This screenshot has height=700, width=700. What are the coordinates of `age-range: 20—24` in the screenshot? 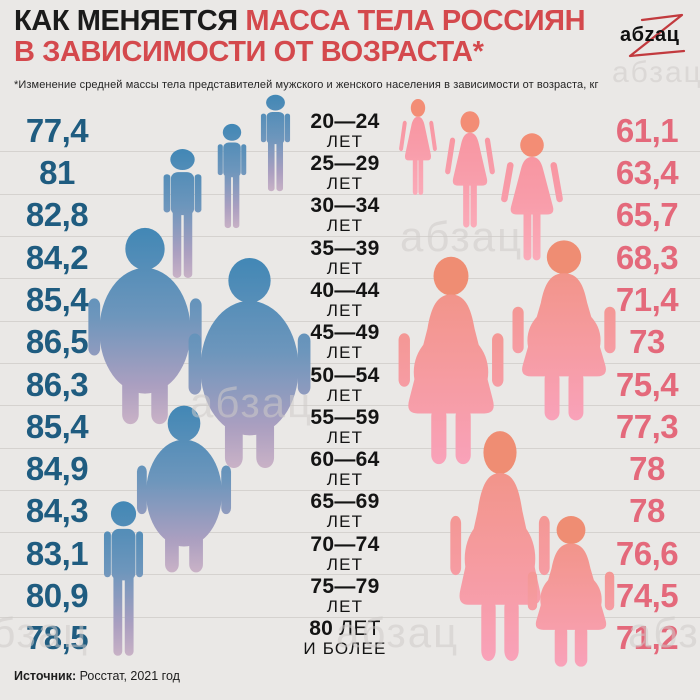 It's located at (345, 121).